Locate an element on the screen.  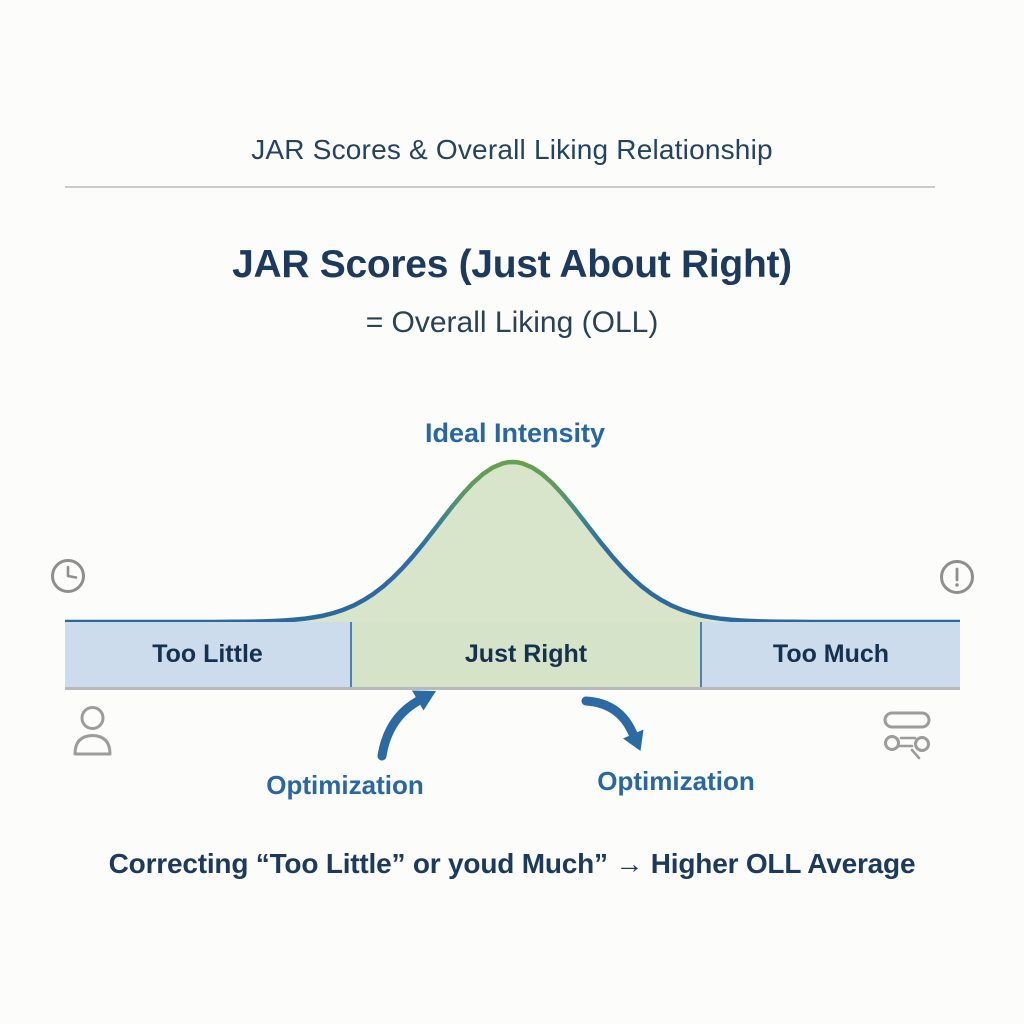
bell-curve-fill is located at coordinates (512, 544).